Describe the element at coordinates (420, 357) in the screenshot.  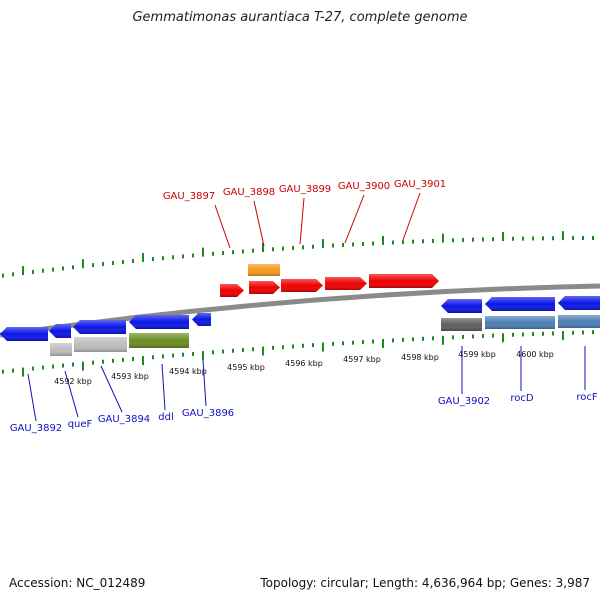
I see `scale-label: 4598 kbp` at that location.